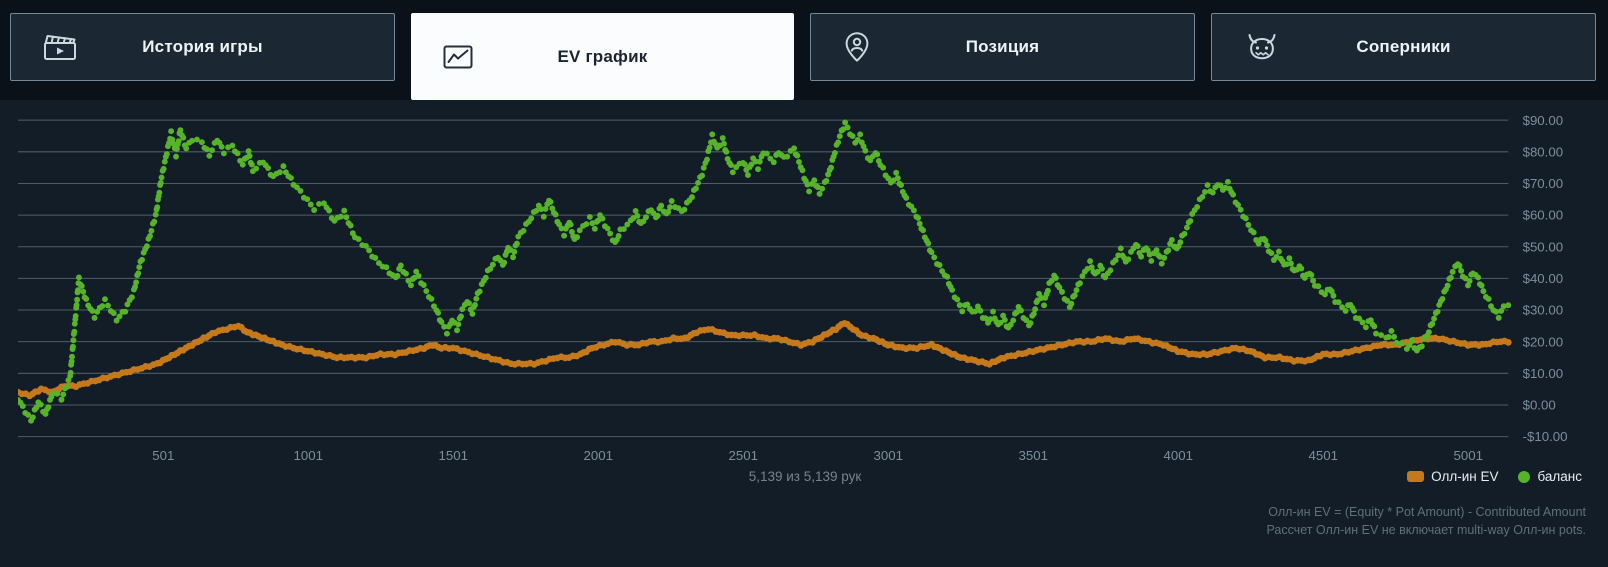  Describe the element at coordinates (1178, 455) in the screenshot. I see `svg-text: 4001` at that location.